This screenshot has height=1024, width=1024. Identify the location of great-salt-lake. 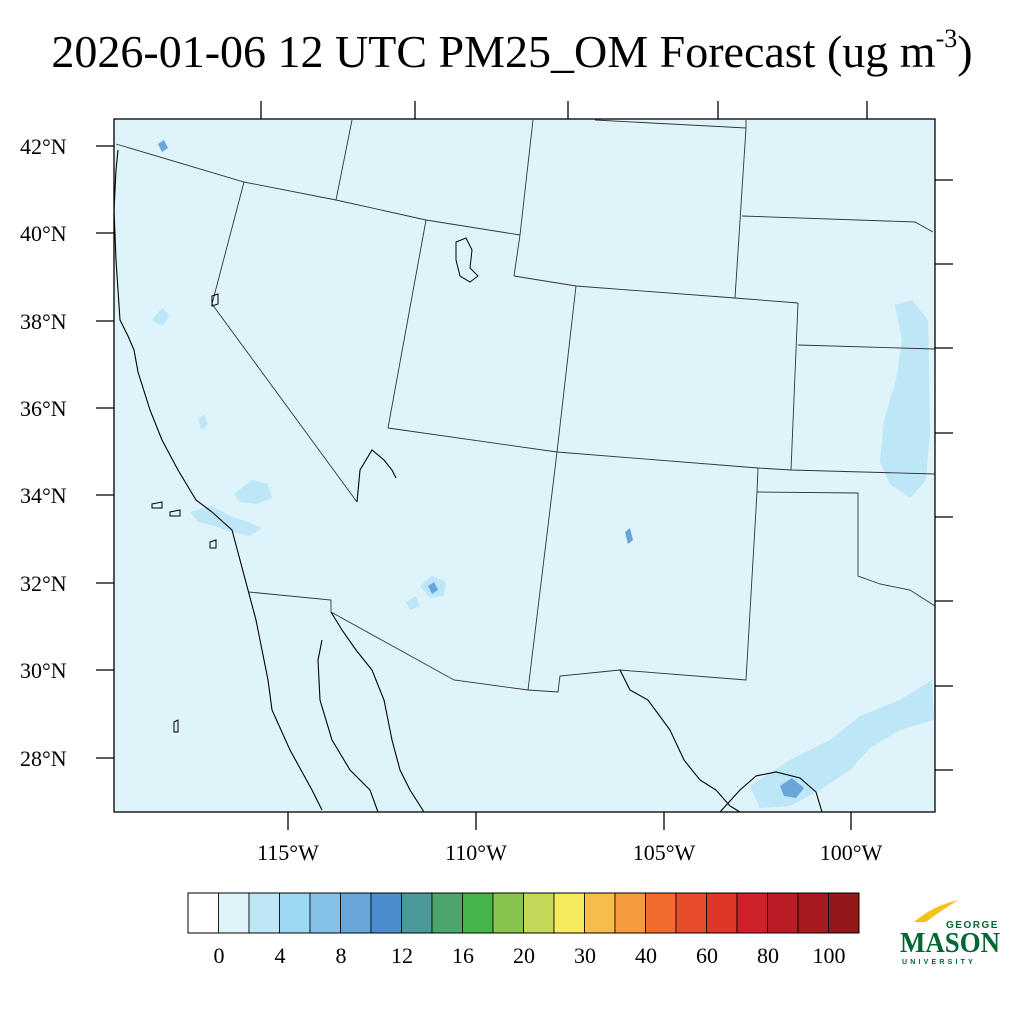
(467, 260).